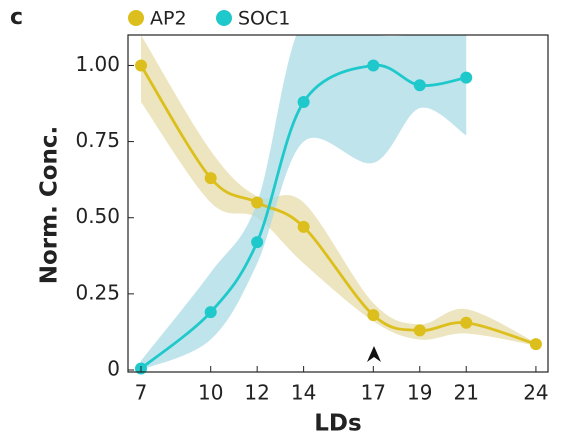 Image resolution: width=571 pixels, height=442 pixels. Describe the element at coordinates (466, 393) in the screenshot. I see `x-tick-label: 21` at that location.